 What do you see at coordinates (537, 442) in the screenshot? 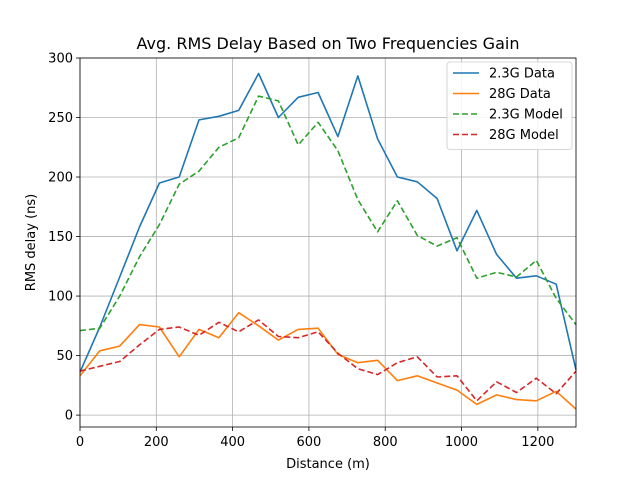
I see `x-tick-label-6: 1200` at bounding box center [537, 442].